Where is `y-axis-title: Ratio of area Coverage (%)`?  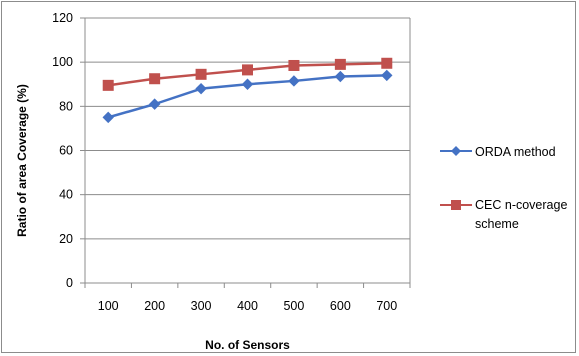
y-axis-title: Ratio of area Coverage (%) is located at coordinates (22, 160).